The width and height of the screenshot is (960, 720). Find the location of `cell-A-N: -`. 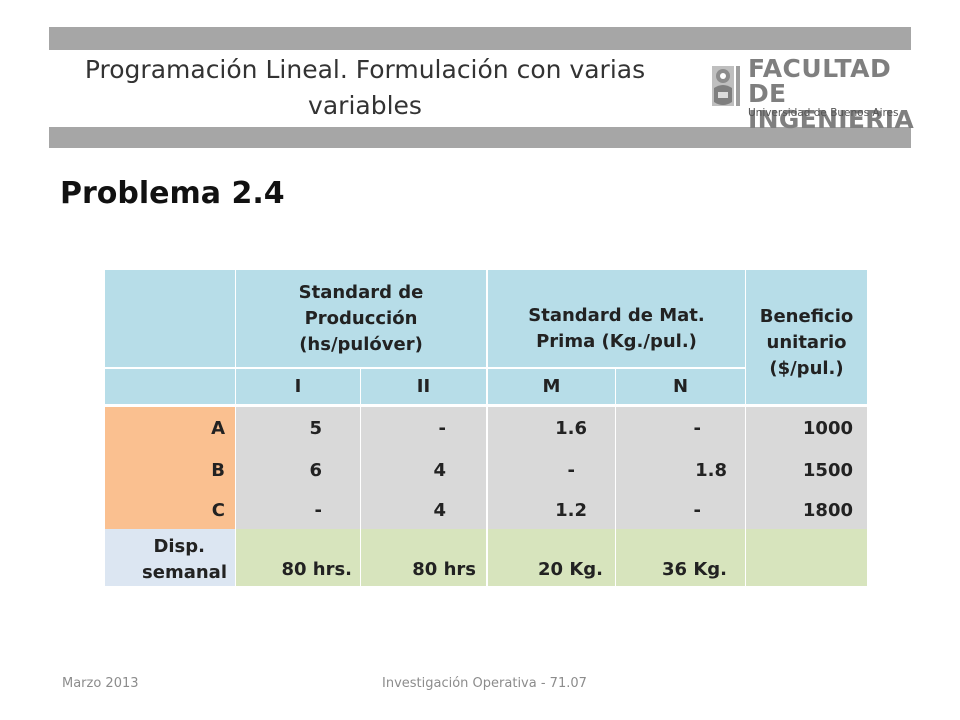

cell-A-N: - is located at coordinates (680, 428).